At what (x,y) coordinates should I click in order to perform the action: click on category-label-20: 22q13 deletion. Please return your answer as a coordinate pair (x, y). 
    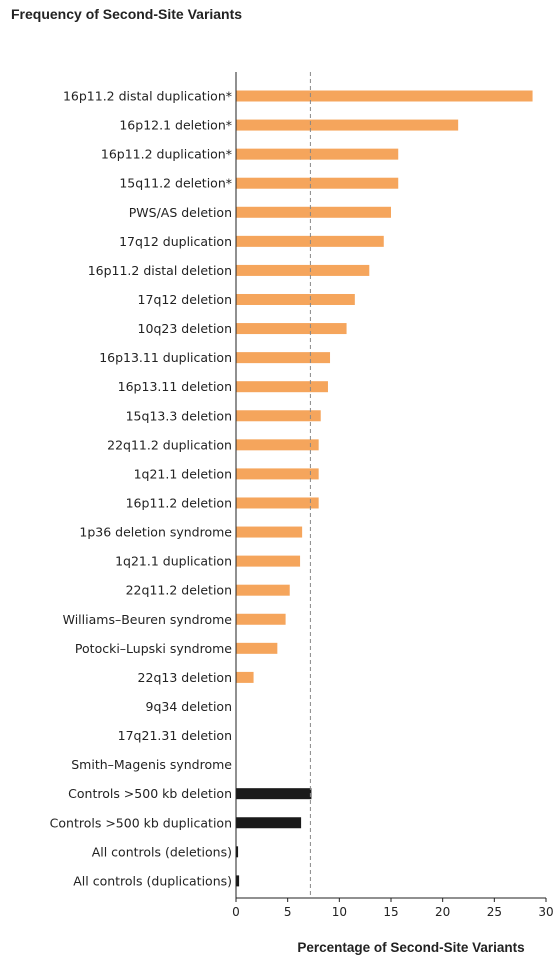
    Looking at the image, I should click on (185, 677).